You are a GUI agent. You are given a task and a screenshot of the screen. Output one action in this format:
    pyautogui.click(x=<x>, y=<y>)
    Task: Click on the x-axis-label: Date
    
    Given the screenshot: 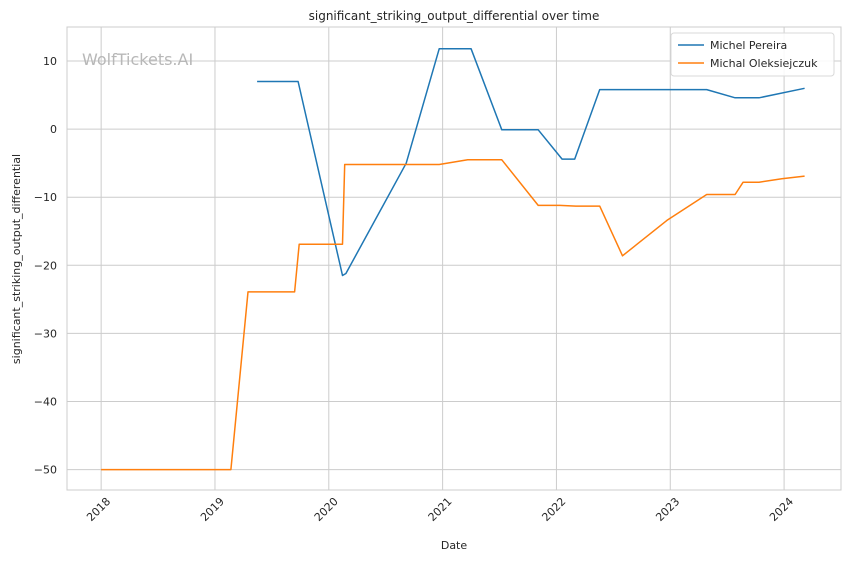 What is the action you would take?
    pyautogui.click(x=454, y=545)
    